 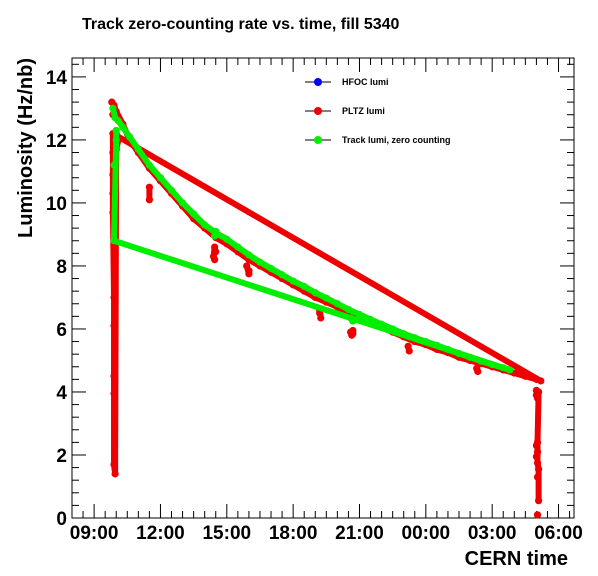 I want to click on series-band-segment, so click(x=115, y=190).